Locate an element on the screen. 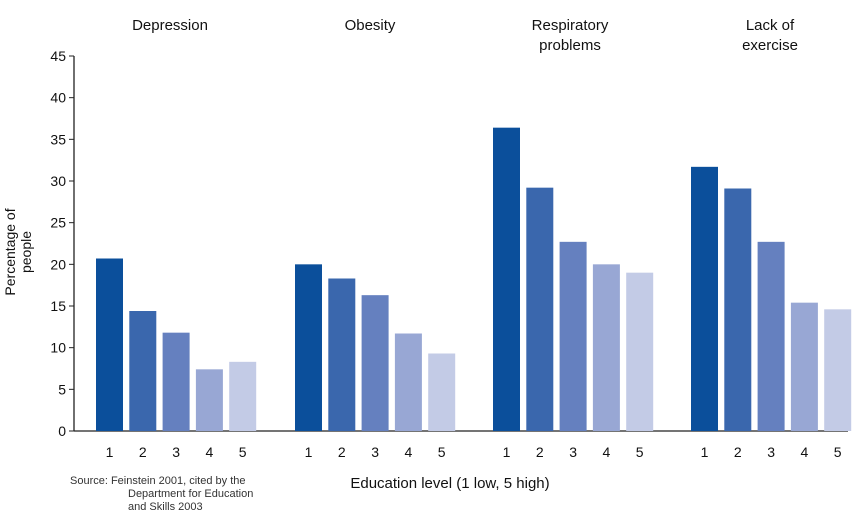 This screenshot has width=853, height=518. source-line-3: and Skills 2003 is located at coordinates (165, 507).